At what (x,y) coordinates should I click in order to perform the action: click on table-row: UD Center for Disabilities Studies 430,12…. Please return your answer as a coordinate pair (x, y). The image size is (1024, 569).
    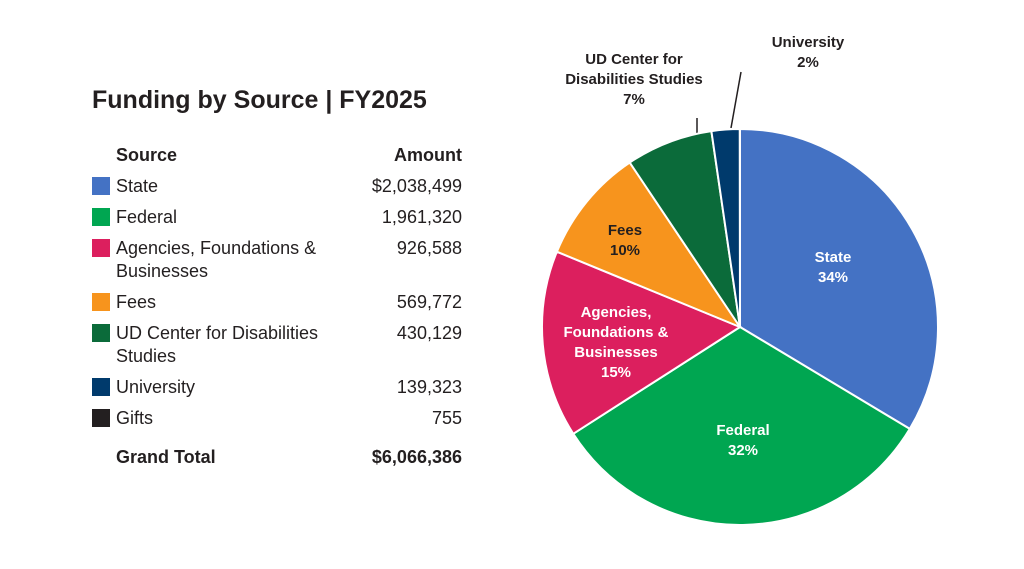
    Looking at the image, I should click on (277, 345).